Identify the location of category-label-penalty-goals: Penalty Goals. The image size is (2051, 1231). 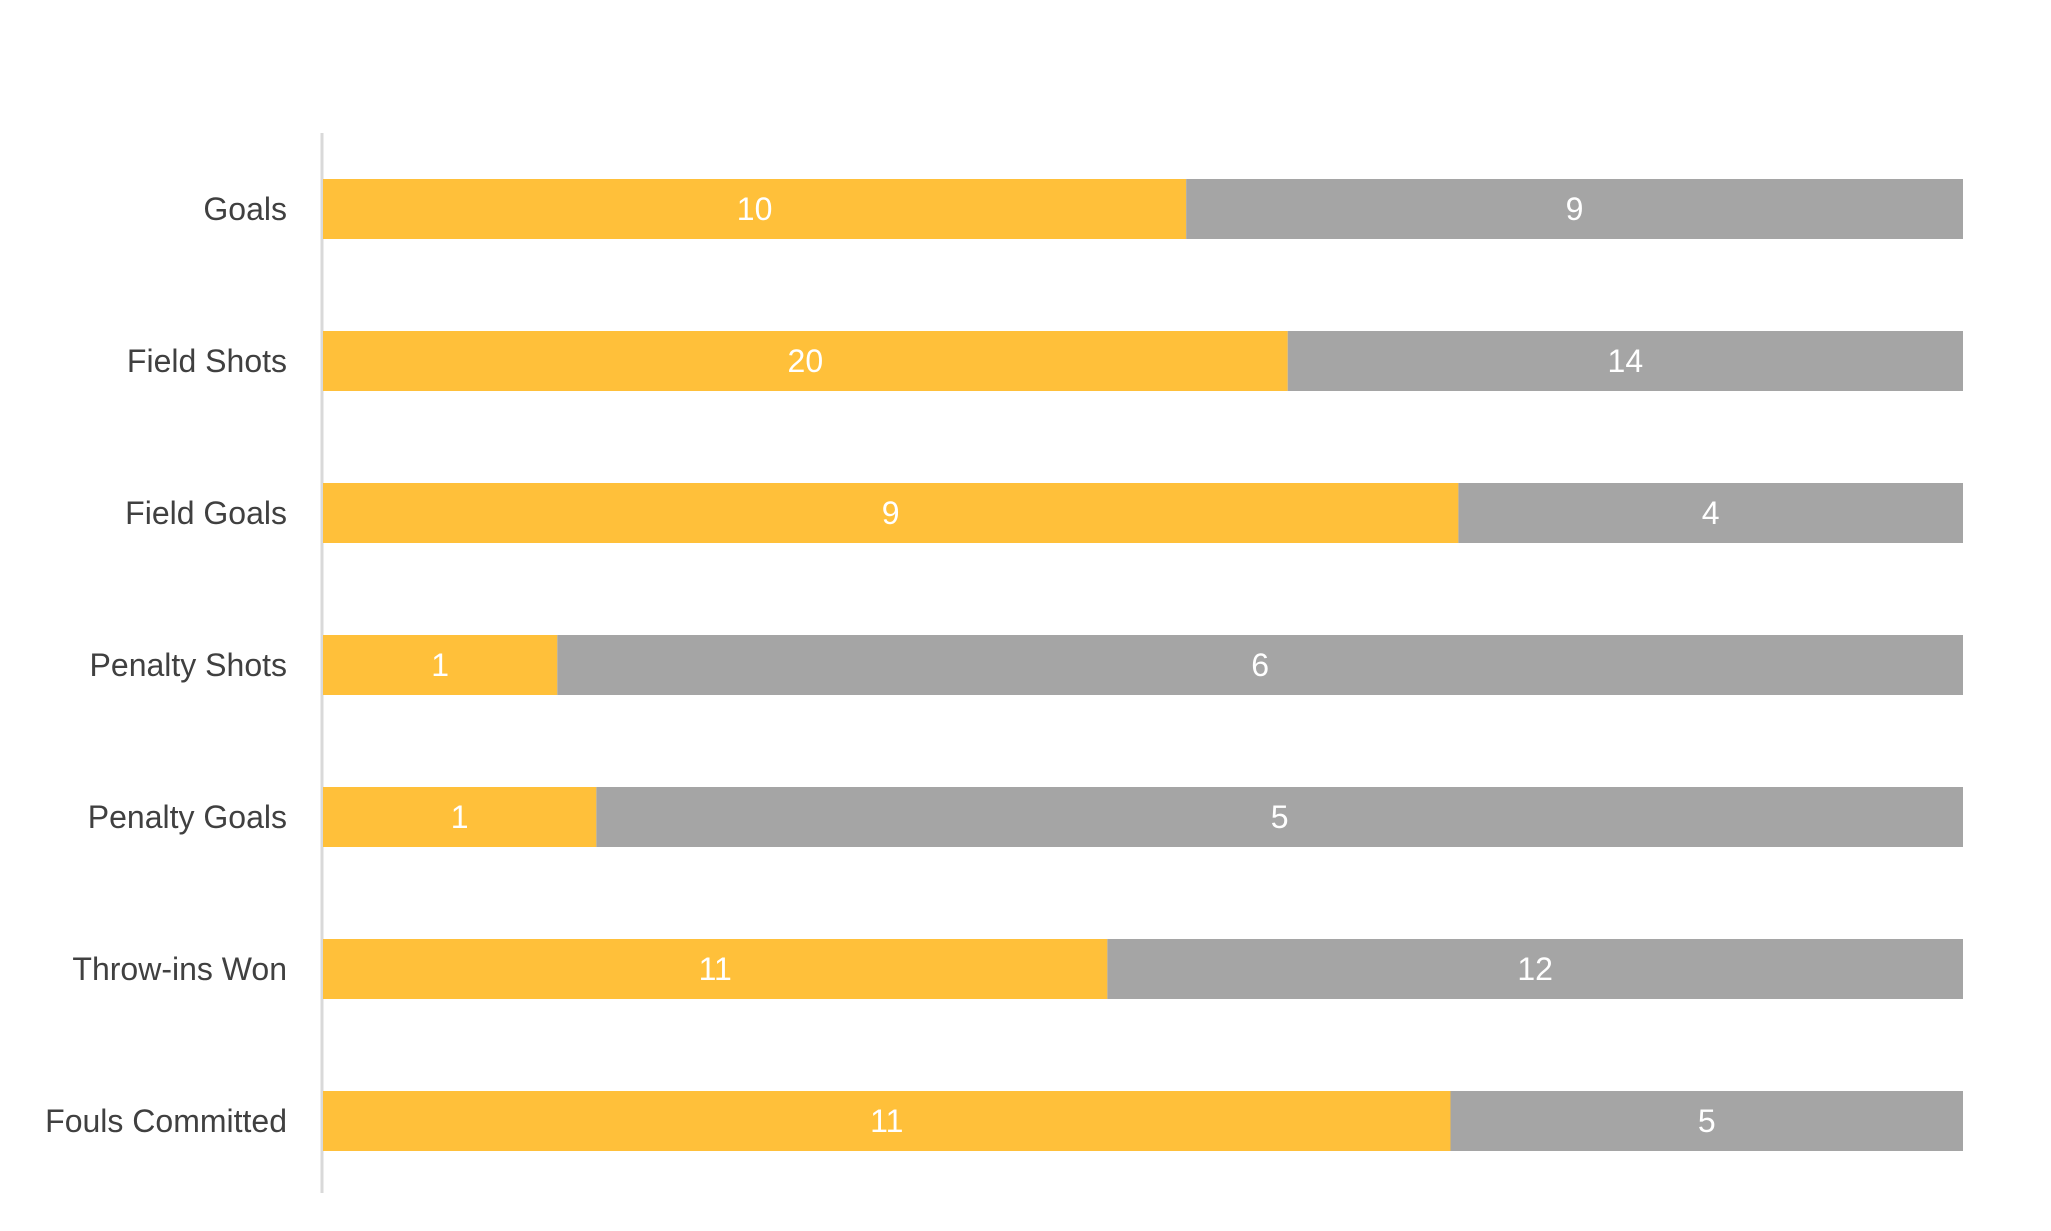
(187, 817).